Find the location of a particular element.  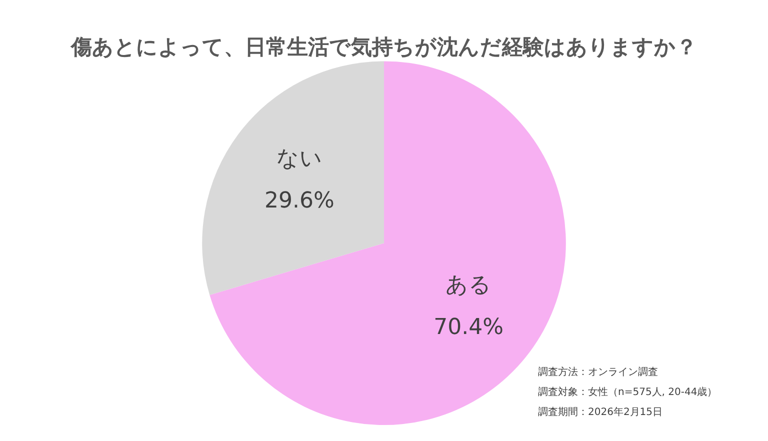

slice-label: ない is located at coordinates (299, 159).